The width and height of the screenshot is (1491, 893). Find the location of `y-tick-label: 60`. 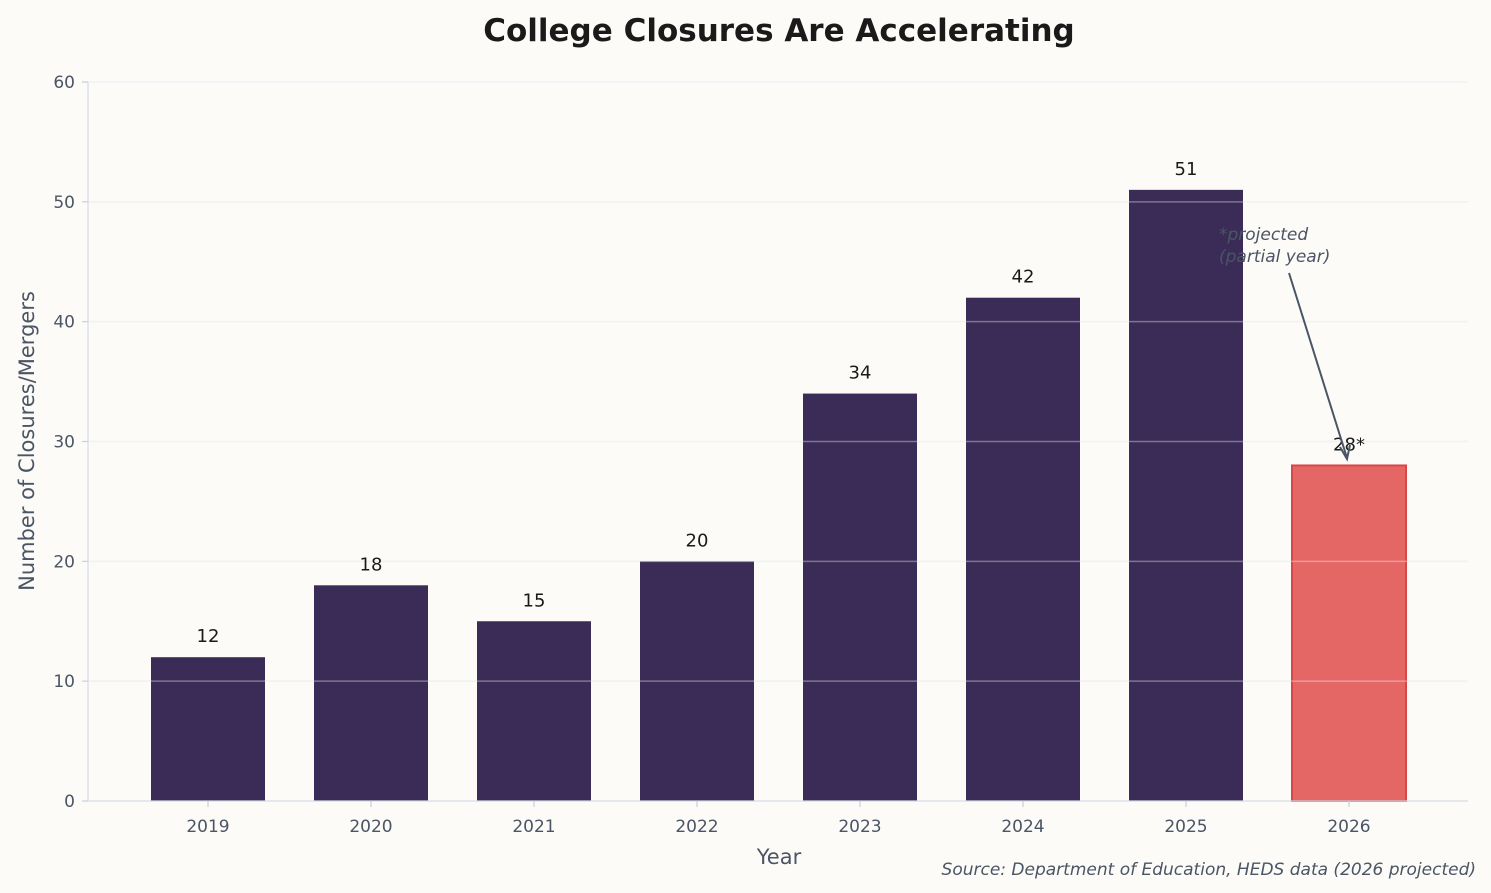

y-tick-label: 60 is located at coordinates (64, 83).